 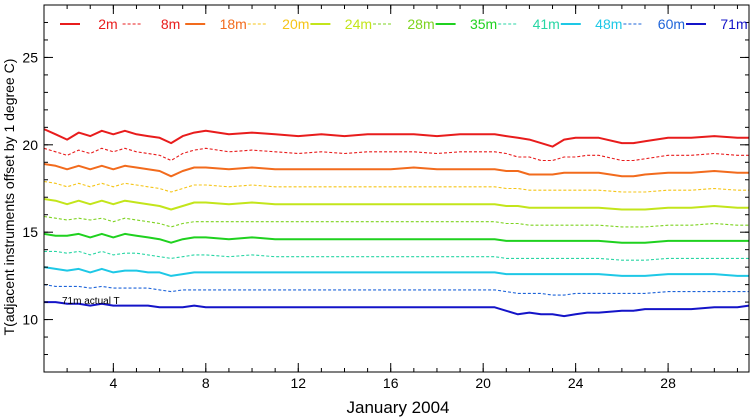 I want to click on series-line-24m, so click(x=396, y=204).